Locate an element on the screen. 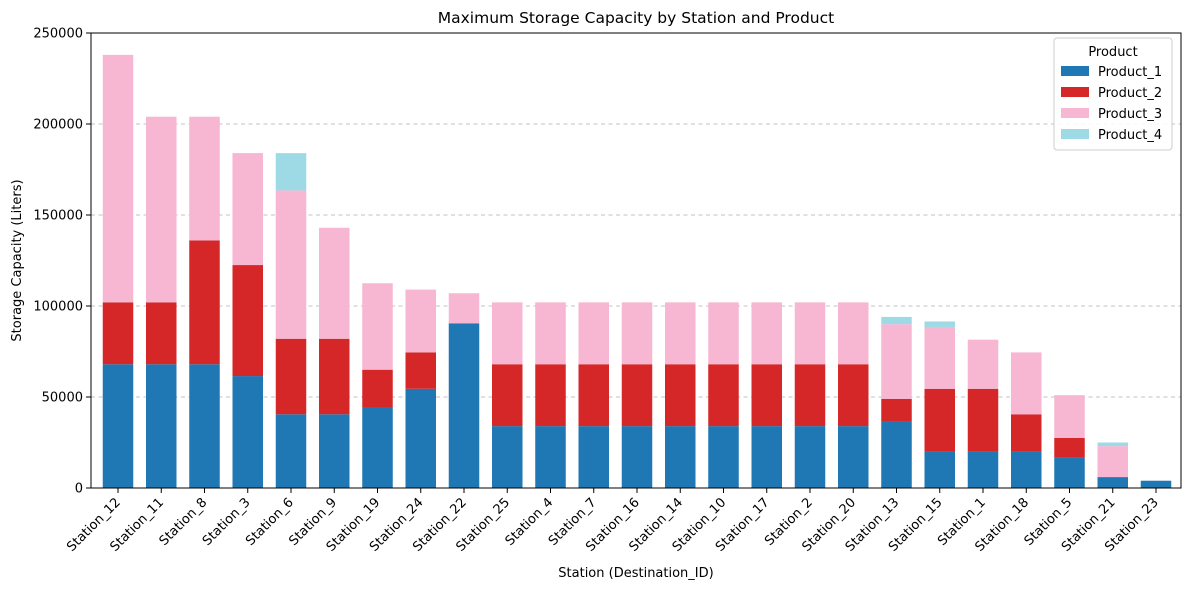 This screenshot has height=590, width=1189. y-tick-label: 100000 is located at coordinates (58, 307).